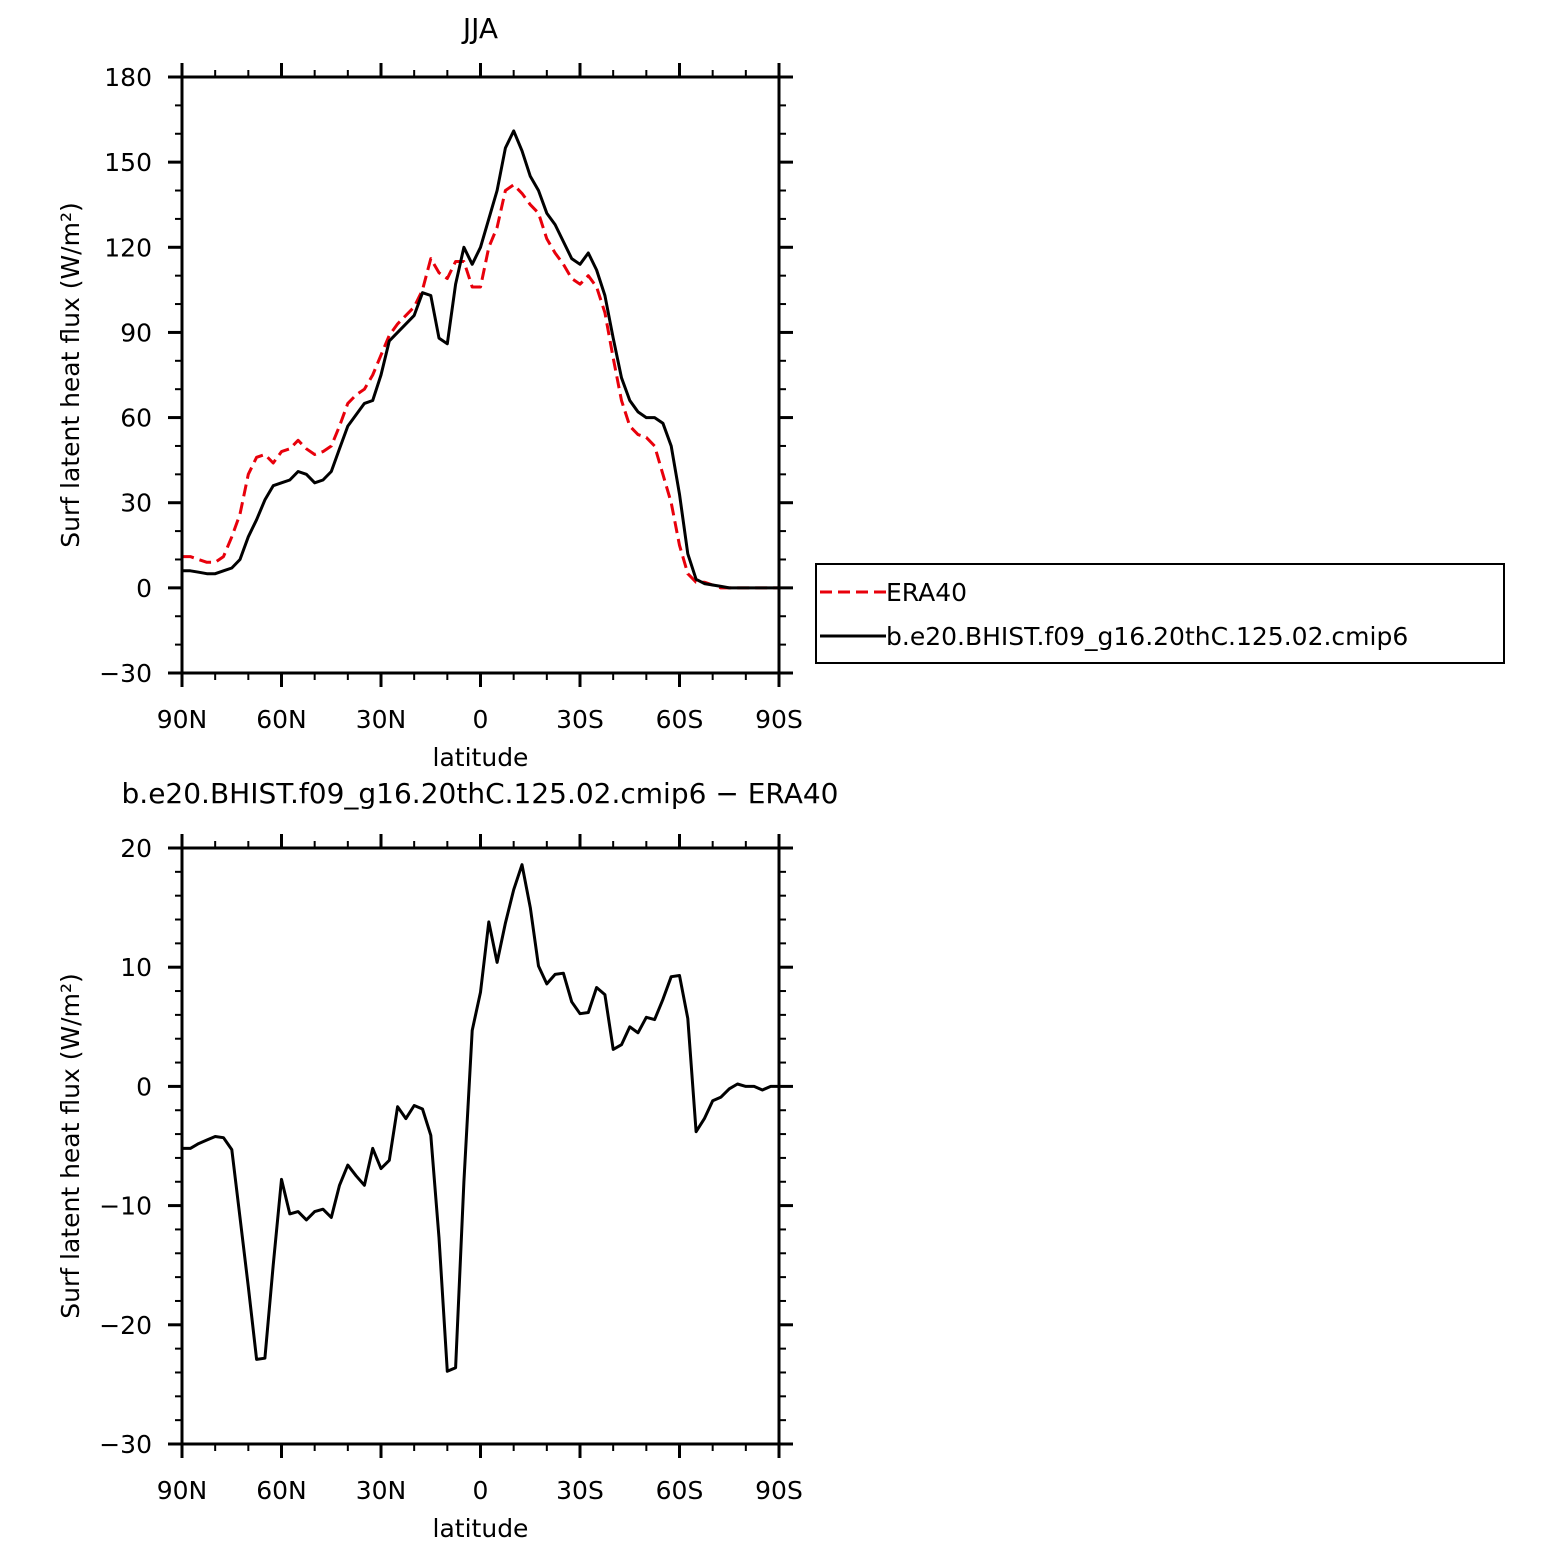 This screenshot has height=1552, width=1552. Describe the element at coordinates (136, 503) in the screenshot. I see `y-tick-label: 30` at that location.